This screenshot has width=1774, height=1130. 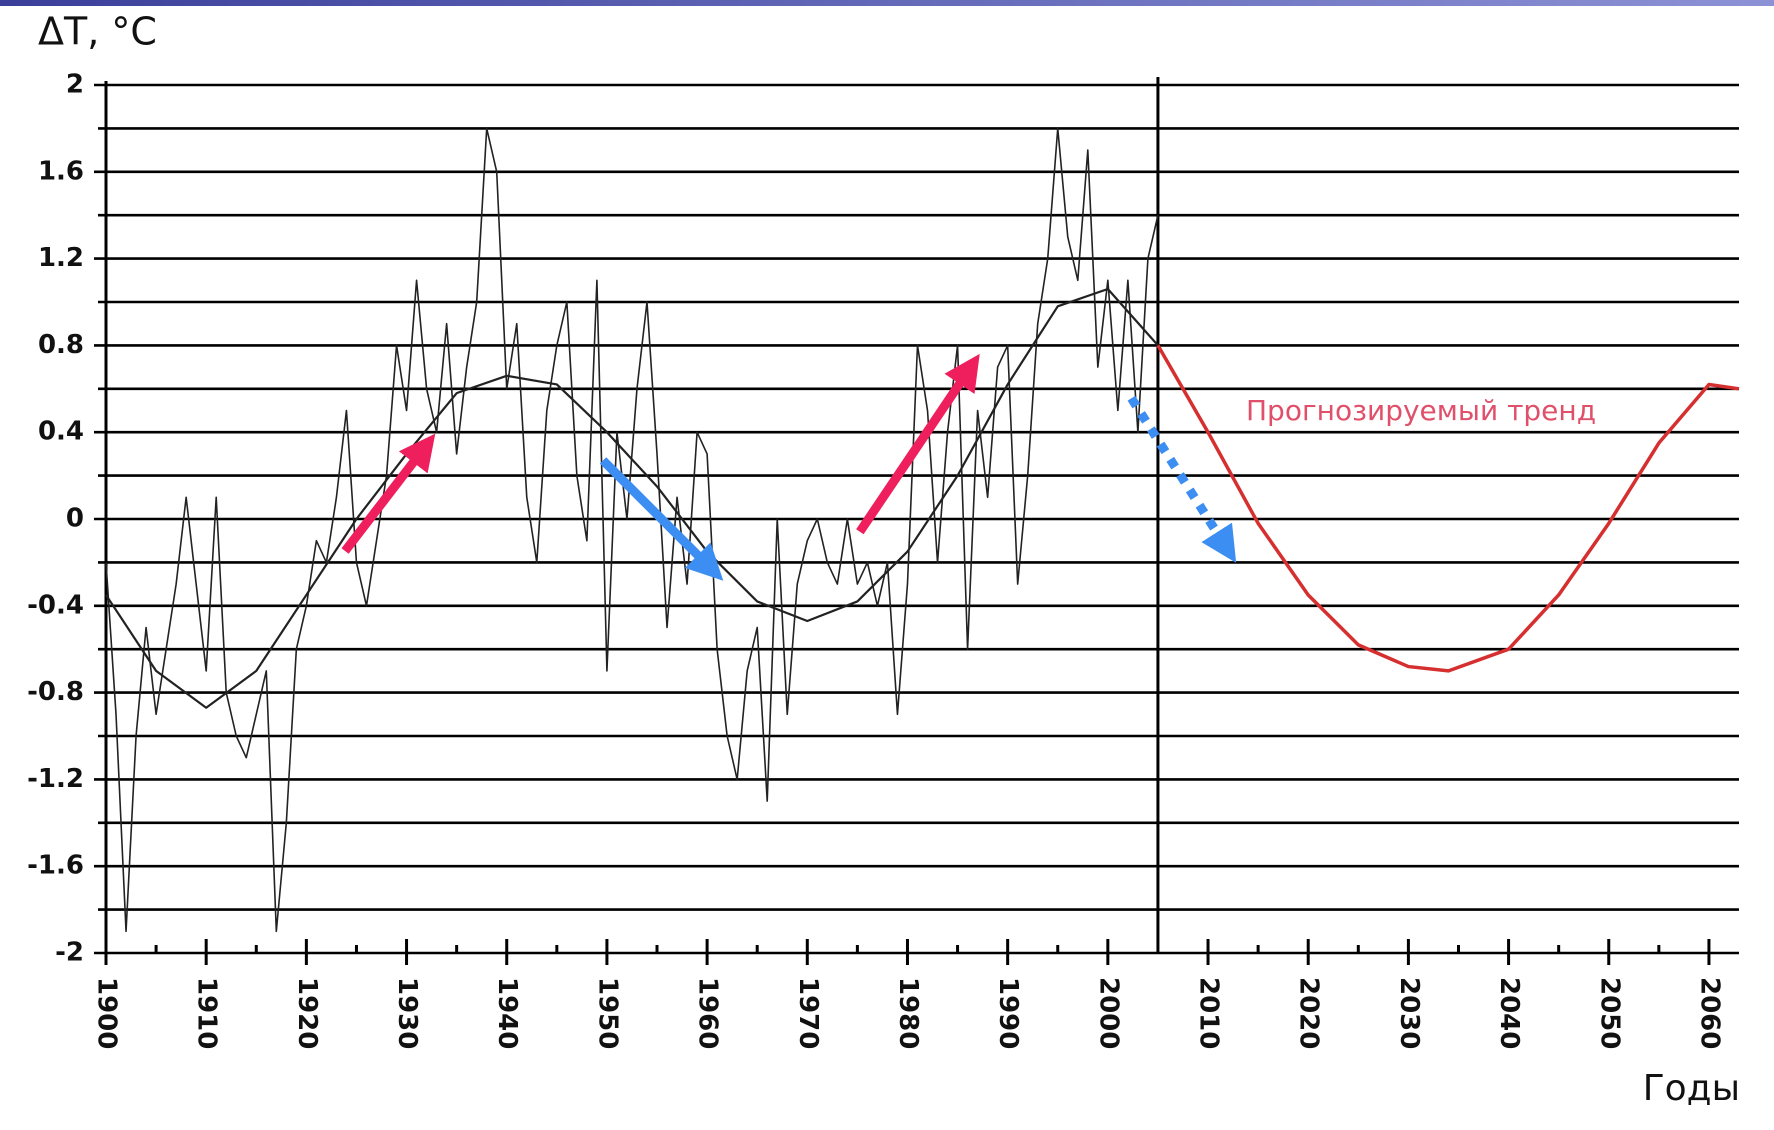 What do you see at coordinates (1108, 1013) in the screenshot?
I see `x-tick-label: 2000` at bounding box center [1108, 1013].